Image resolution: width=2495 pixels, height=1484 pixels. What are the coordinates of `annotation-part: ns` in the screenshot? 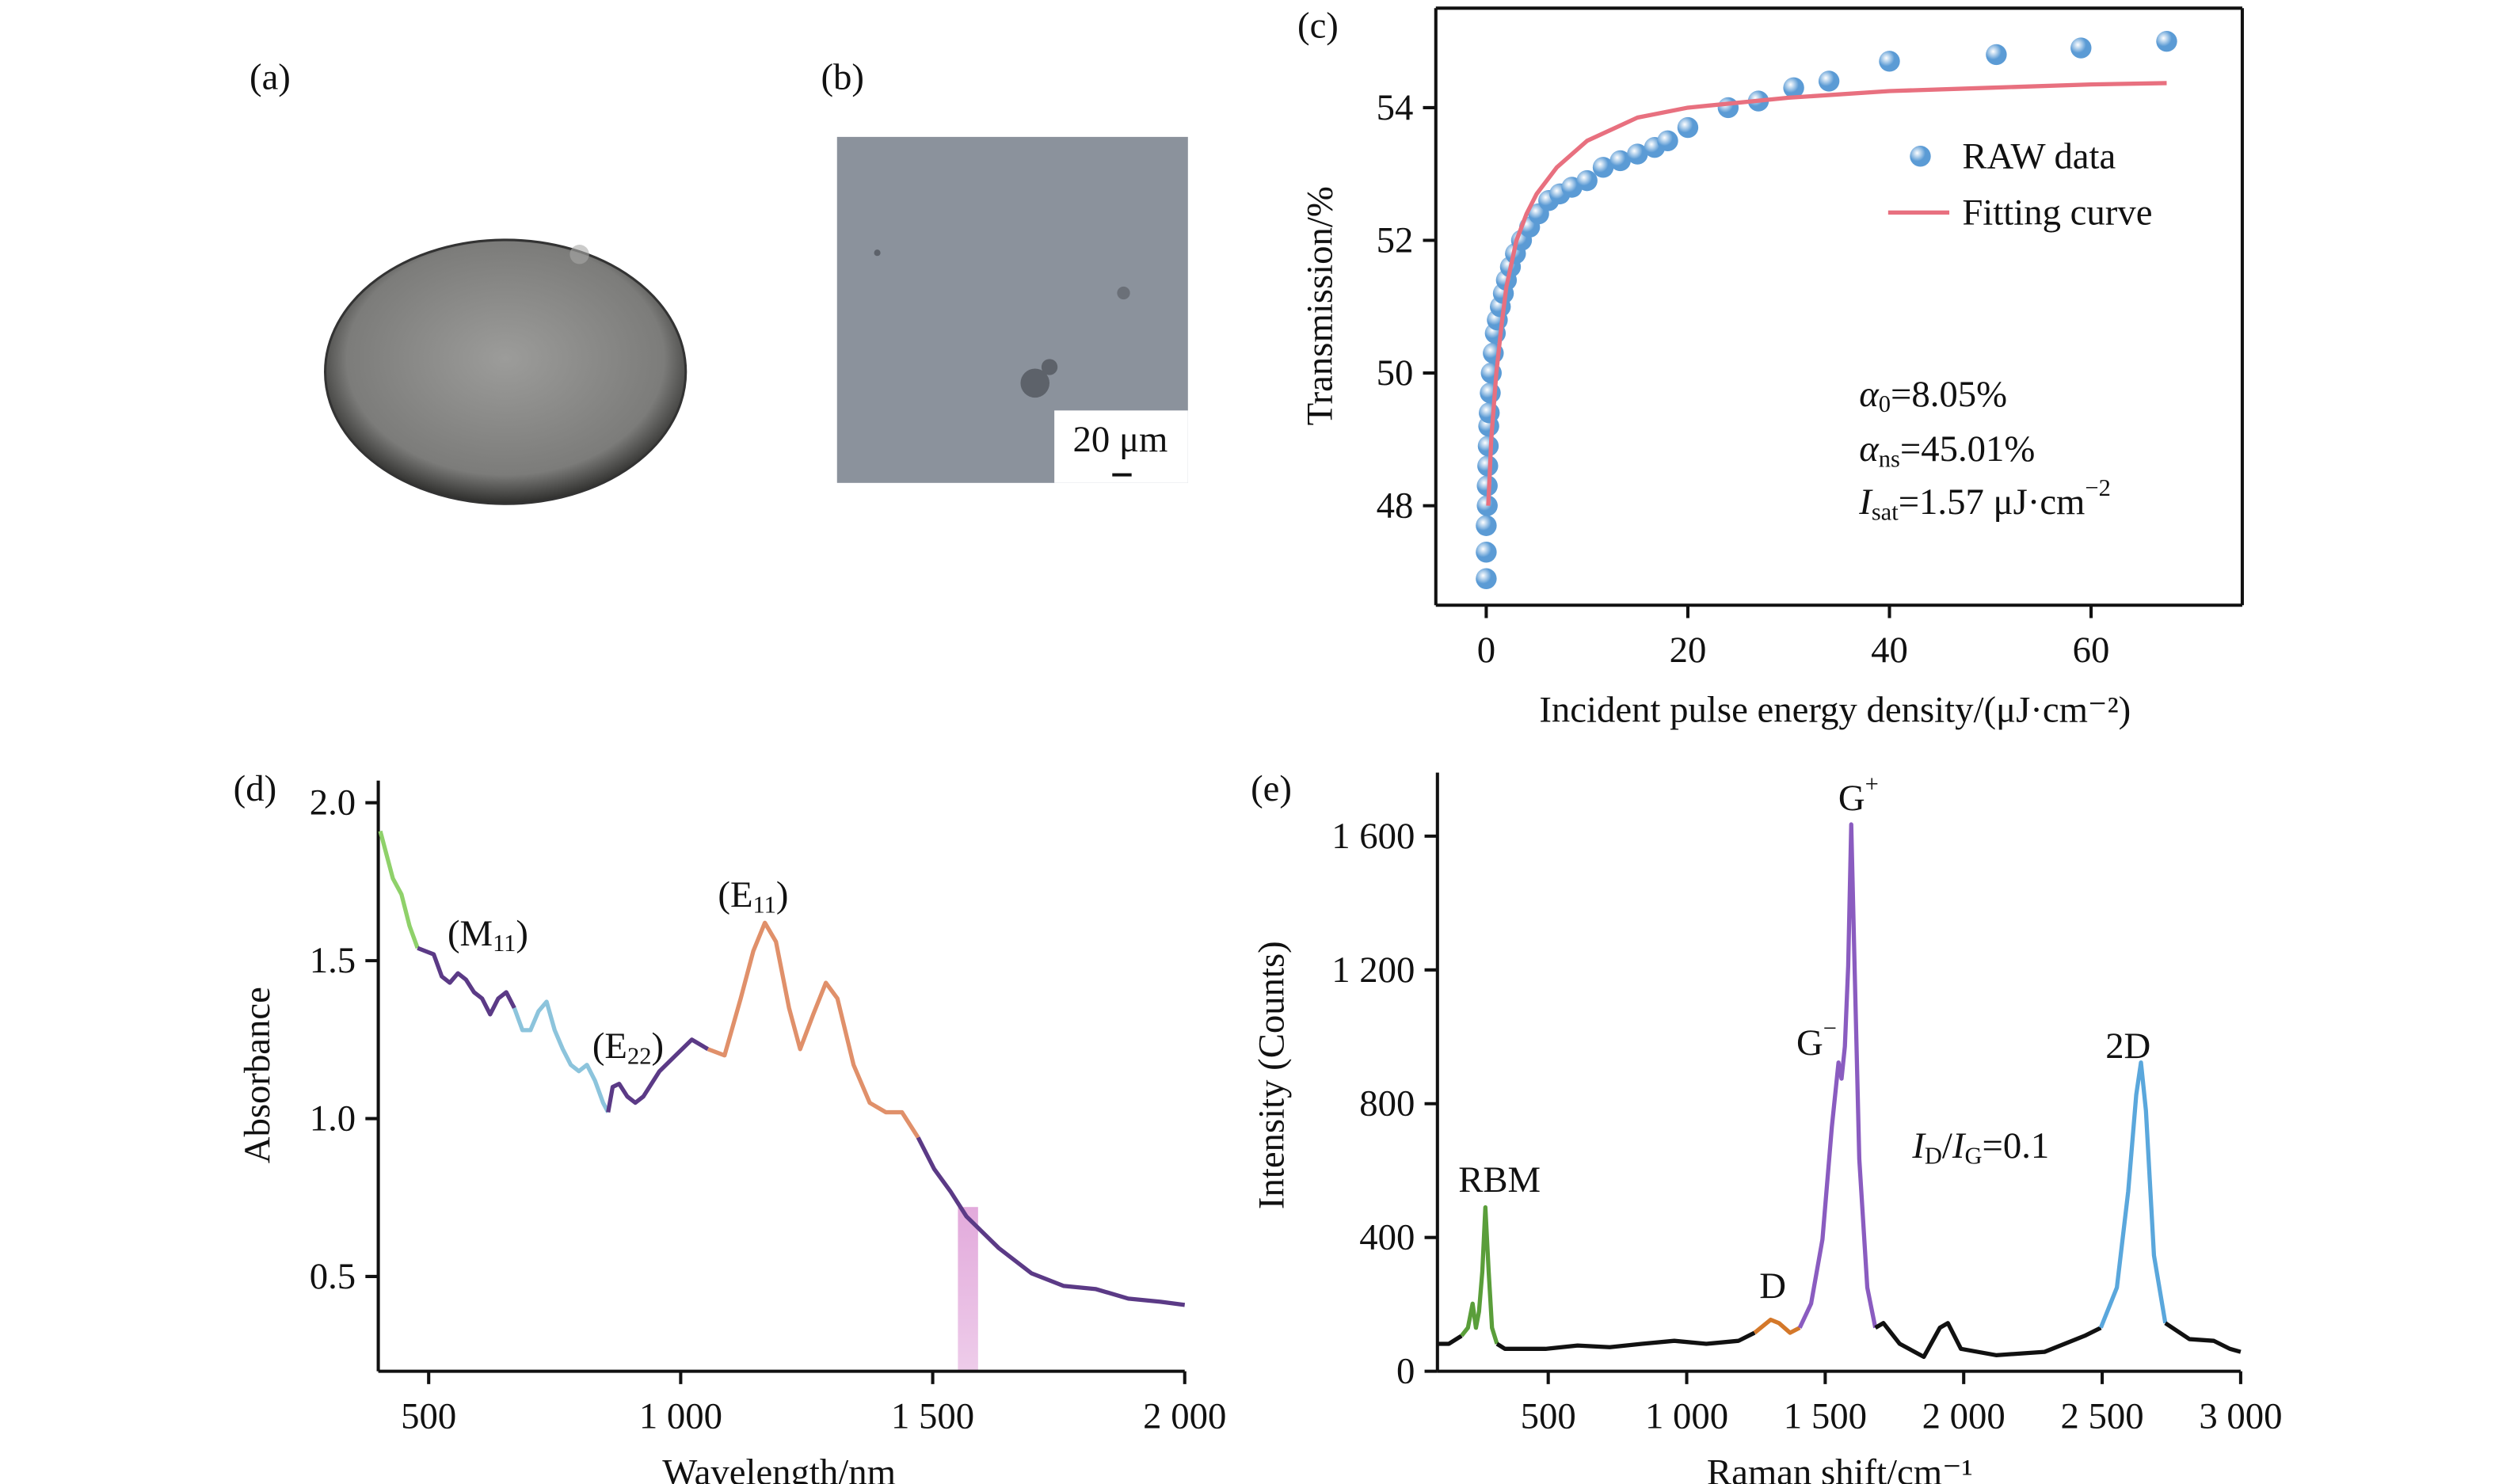 It's located at (1889, 459).